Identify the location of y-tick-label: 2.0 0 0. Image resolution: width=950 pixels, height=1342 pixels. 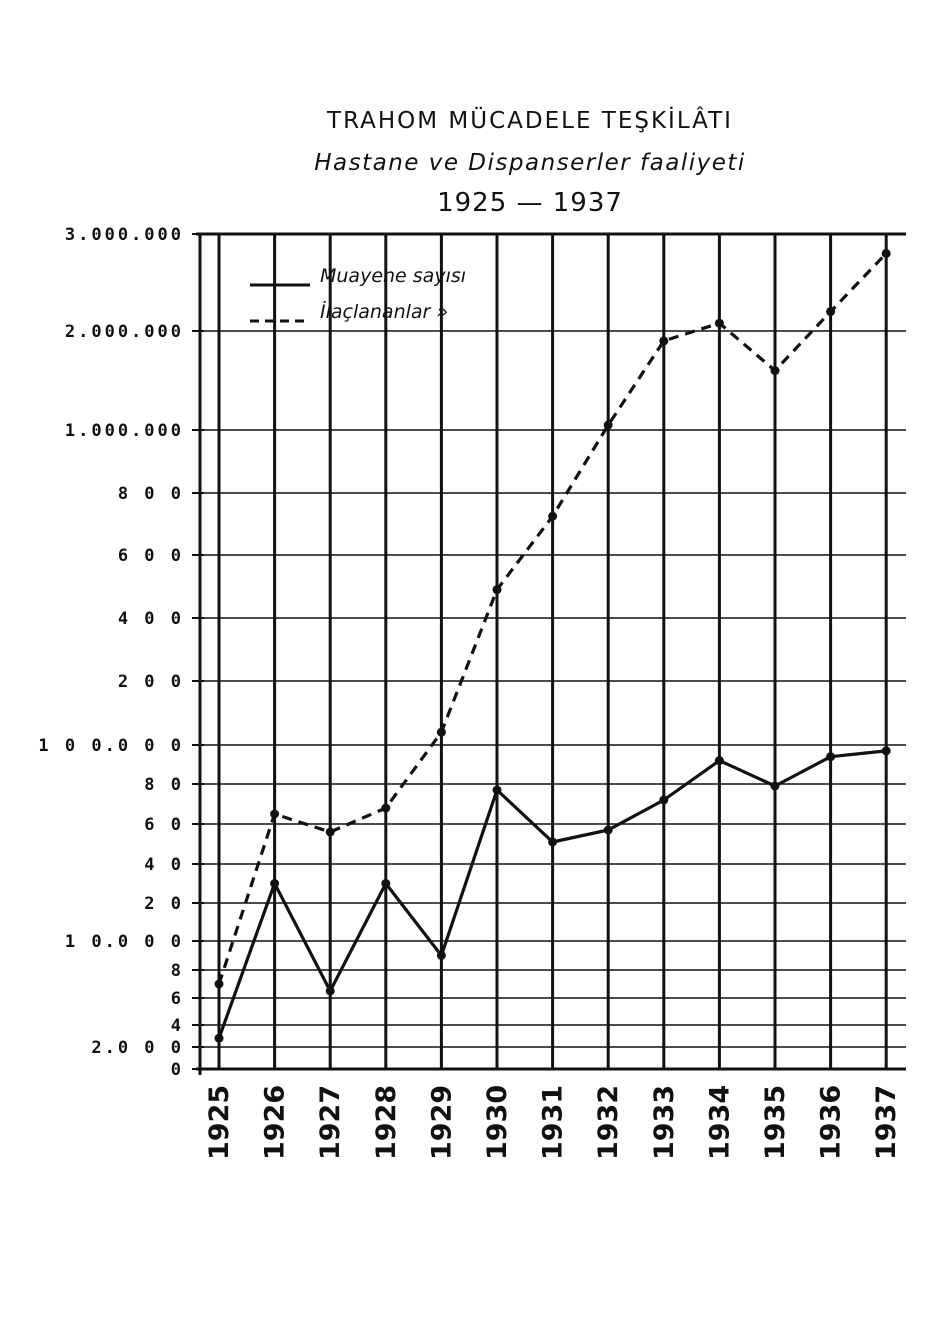
(137, 1048).